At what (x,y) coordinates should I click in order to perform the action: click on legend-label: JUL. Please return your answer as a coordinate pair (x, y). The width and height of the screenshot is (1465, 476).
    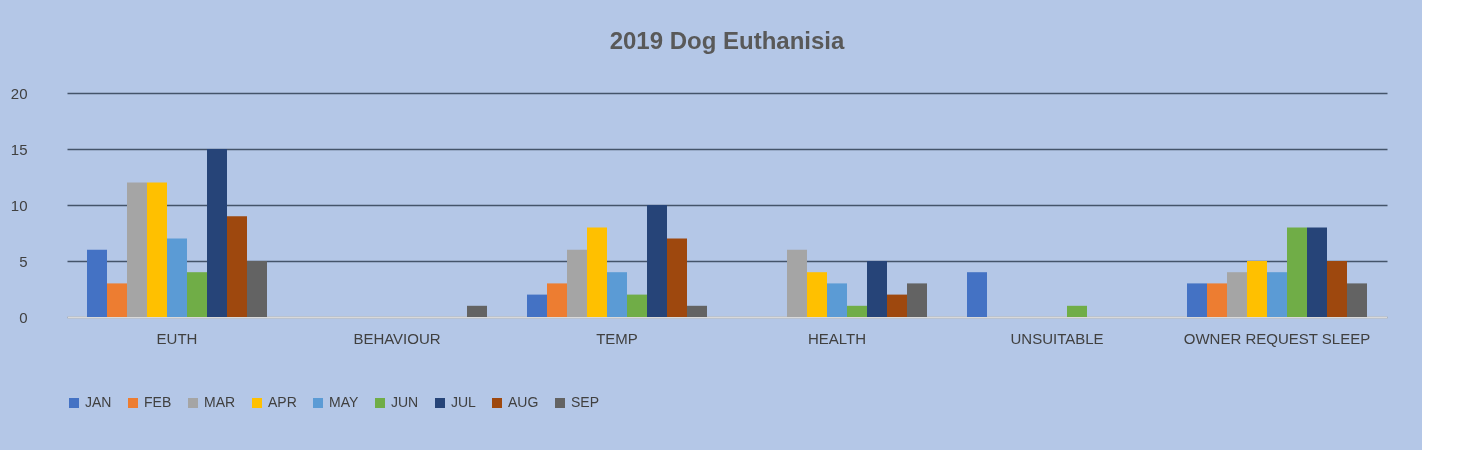
    Looking at the image, I should click on (464, 402).